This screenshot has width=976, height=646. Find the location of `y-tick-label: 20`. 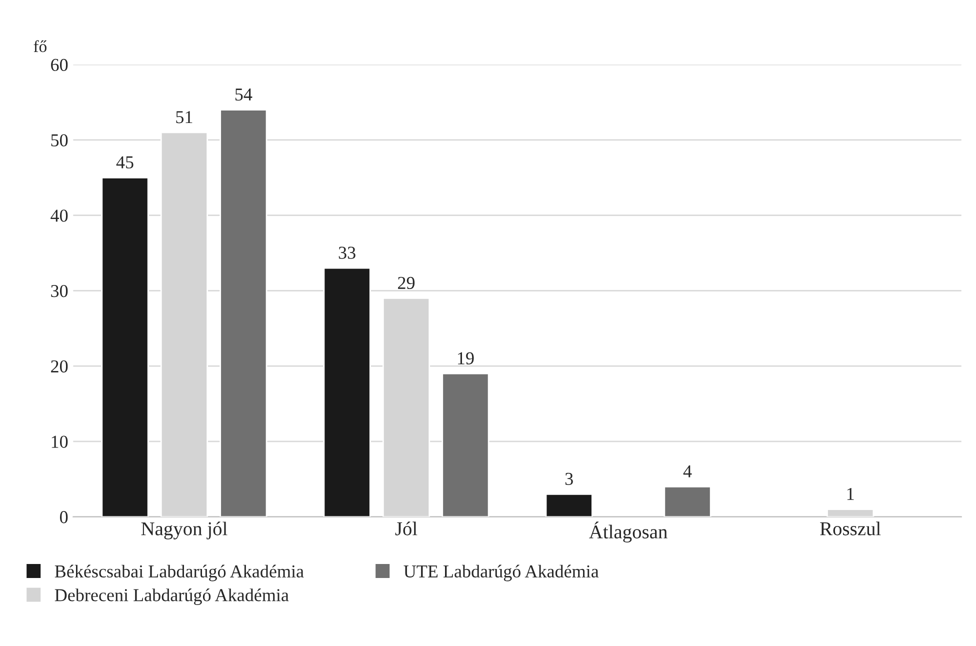

y-tick-label: 20 is located at coordinates (59, 366).